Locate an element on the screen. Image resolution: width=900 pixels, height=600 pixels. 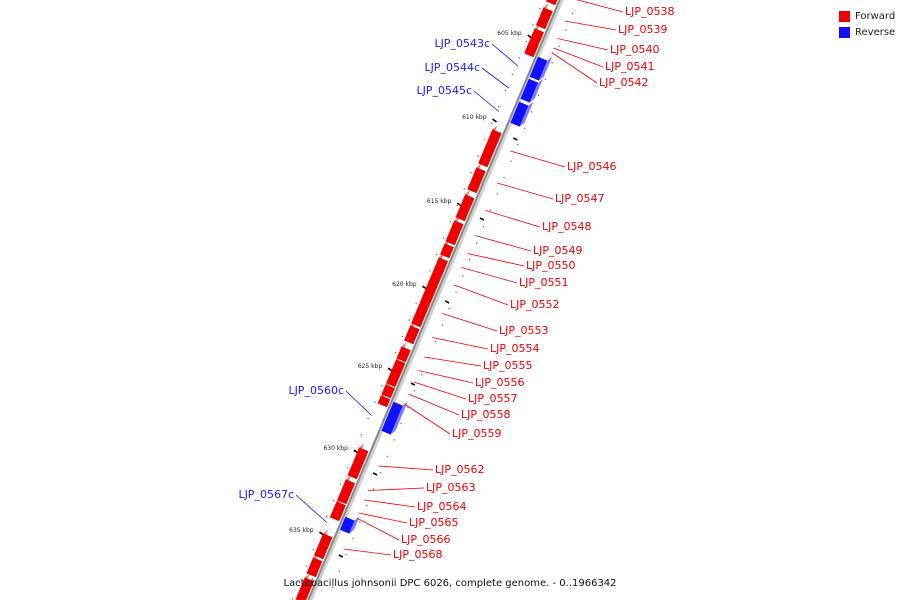
gene-label: LJP_0558 is located at coordinates (486, 414).